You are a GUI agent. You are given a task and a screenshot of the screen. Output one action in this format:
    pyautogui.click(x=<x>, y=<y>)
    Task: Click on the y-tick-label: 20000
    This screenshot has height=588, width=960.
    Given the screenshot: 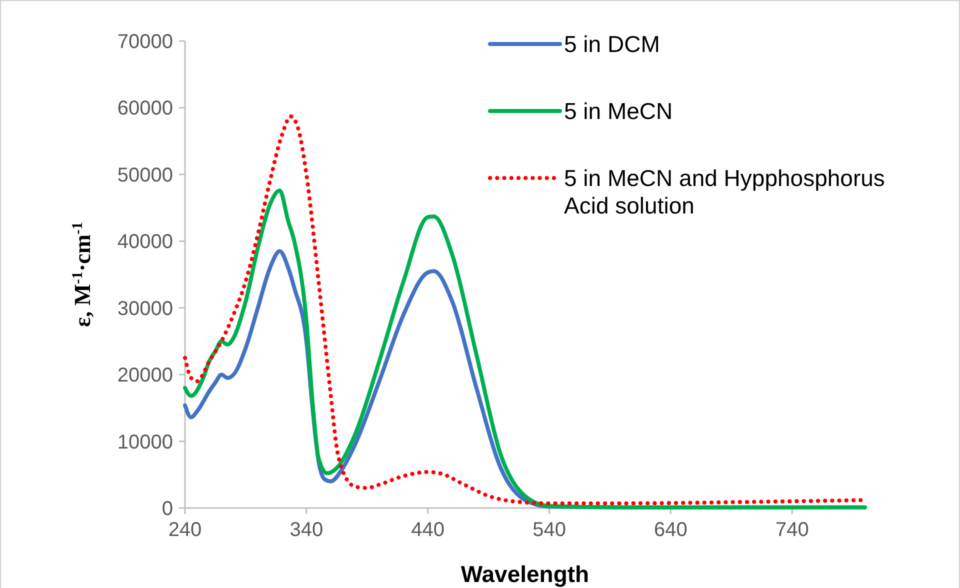 What is the action you would take?
    pyautogui.click(x=145, y=375)
    